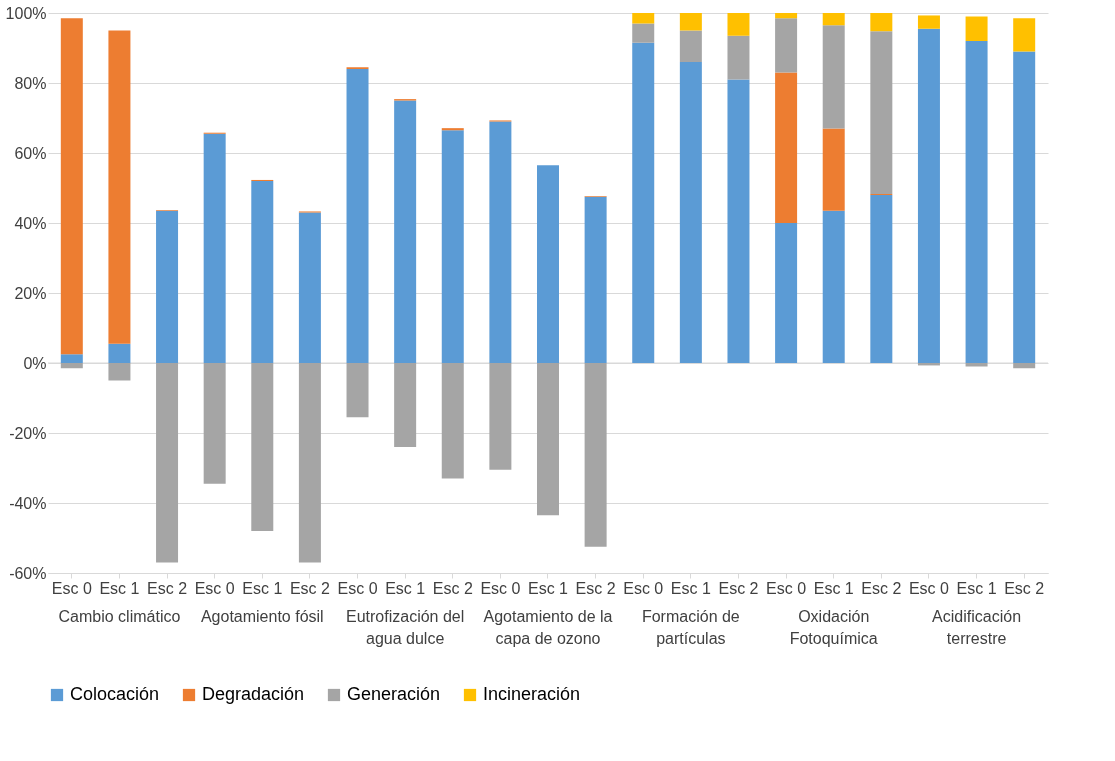  I want to click on y-tick-label: -20%, so click(28, 433).